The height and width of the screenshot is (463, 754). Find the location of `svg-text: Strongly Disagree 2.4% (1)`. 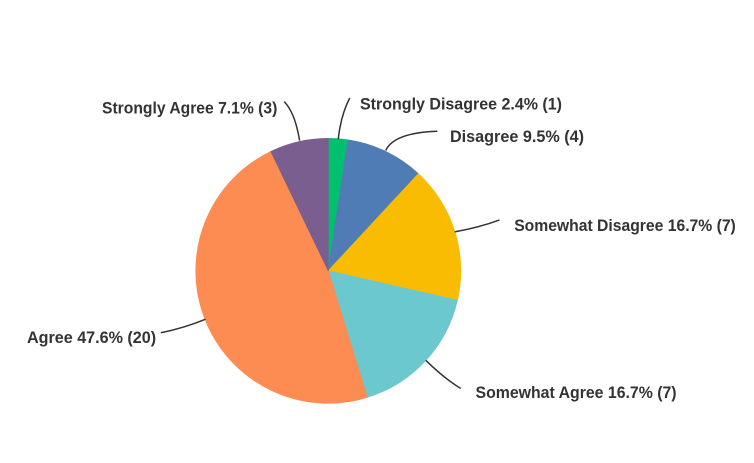

svg-text: Strongly Disagree 2.4% (1) is located at coordinates (461, 104).